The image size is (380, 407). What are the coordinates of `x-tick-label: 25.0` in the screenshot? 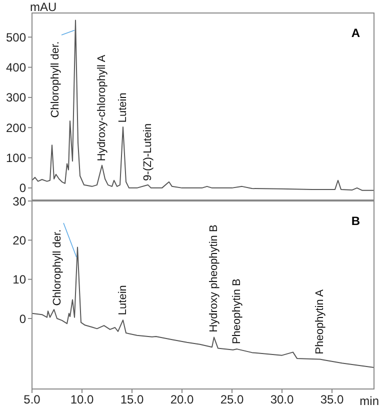 It's located at (232, 399).